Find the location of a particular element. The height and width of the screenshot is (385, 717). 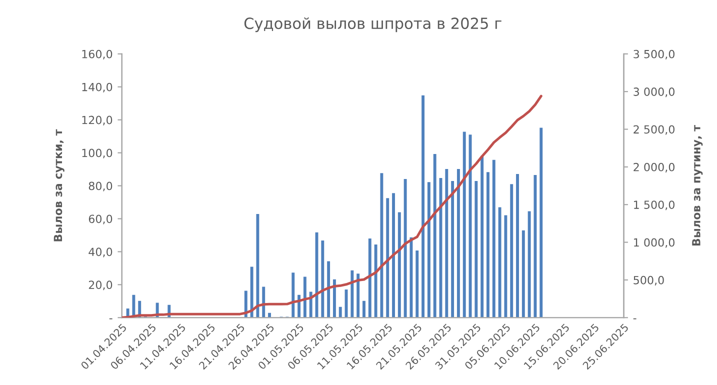

y2-axis-title: Вылов за путину, т is located at coordinates (697, 185).